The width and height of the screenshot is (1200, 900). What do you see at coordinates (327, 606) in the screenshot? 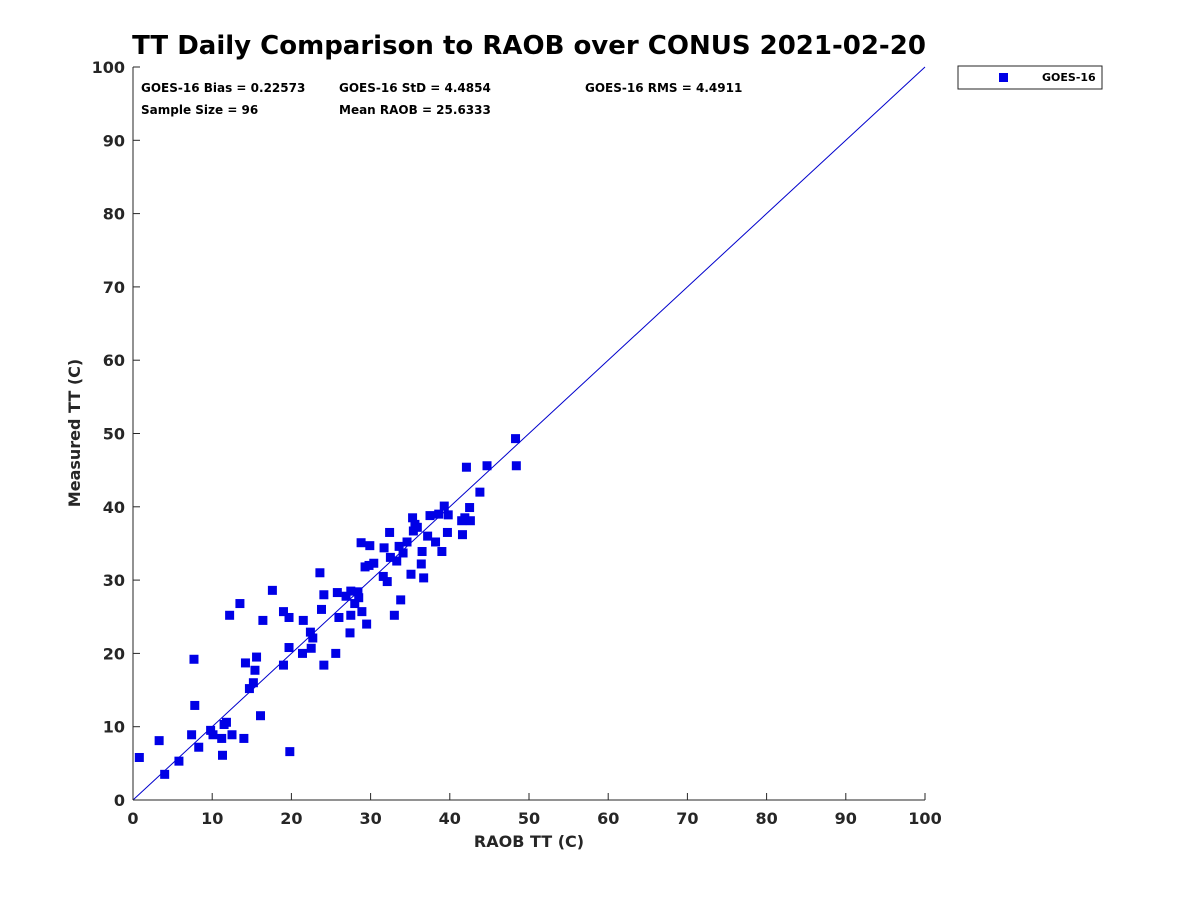
I see `data-points` at bounding box center [327, 606].